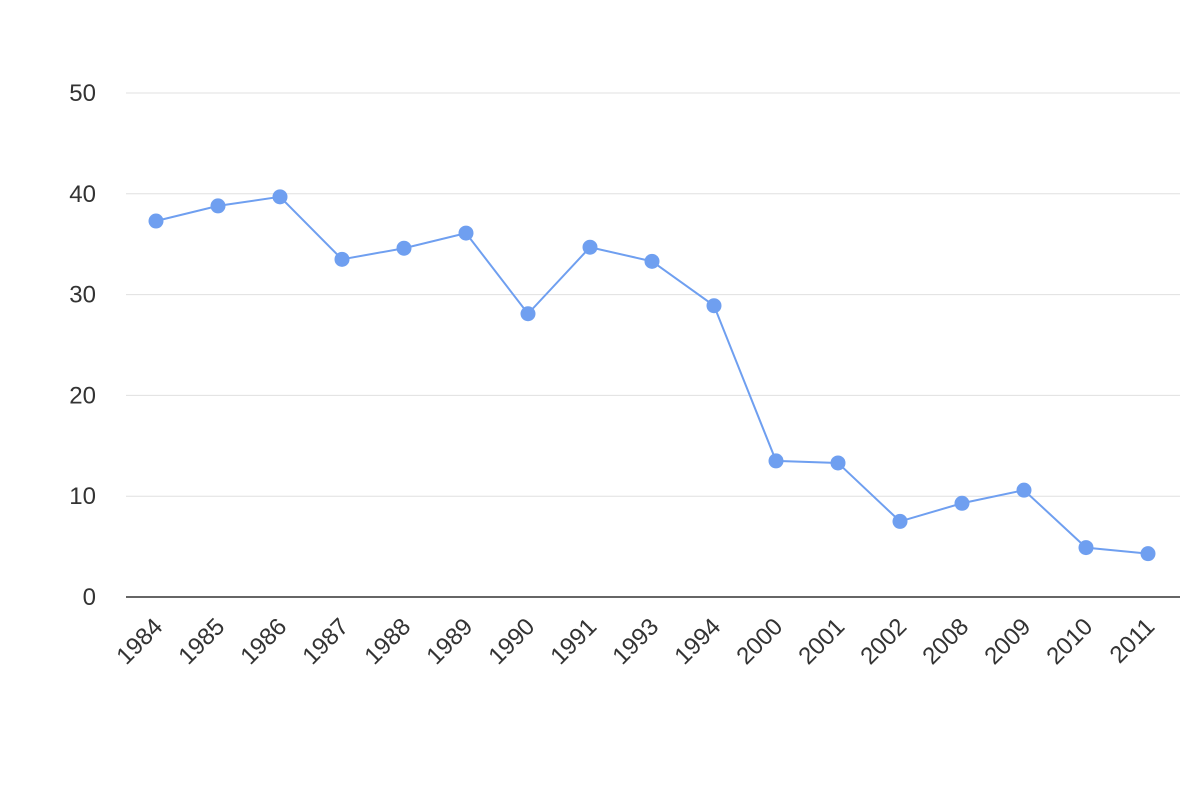  What do you see at coordinates (573, 641) in the screenshot?
I see `x-tick-label: 1991` at bounding box center [573, 641].